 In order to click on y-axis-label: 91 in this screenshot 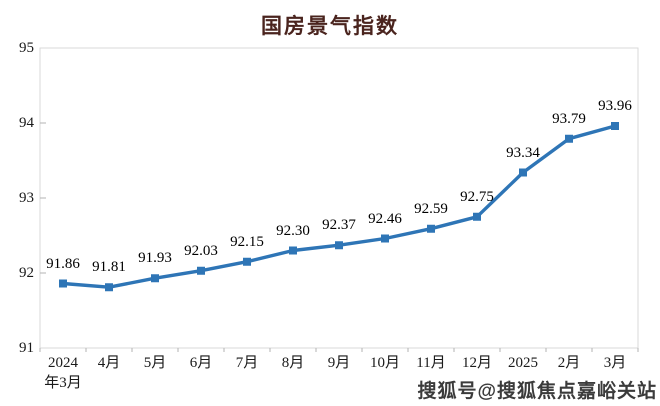, I will do `click(26, 348)`.